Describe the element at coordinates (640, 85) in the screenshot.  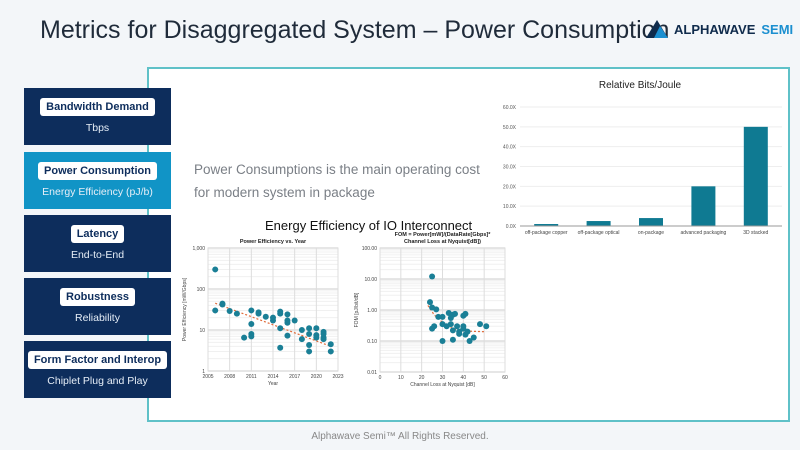
I see `bar-chart-title: Relative Bits/Joule` at that location.